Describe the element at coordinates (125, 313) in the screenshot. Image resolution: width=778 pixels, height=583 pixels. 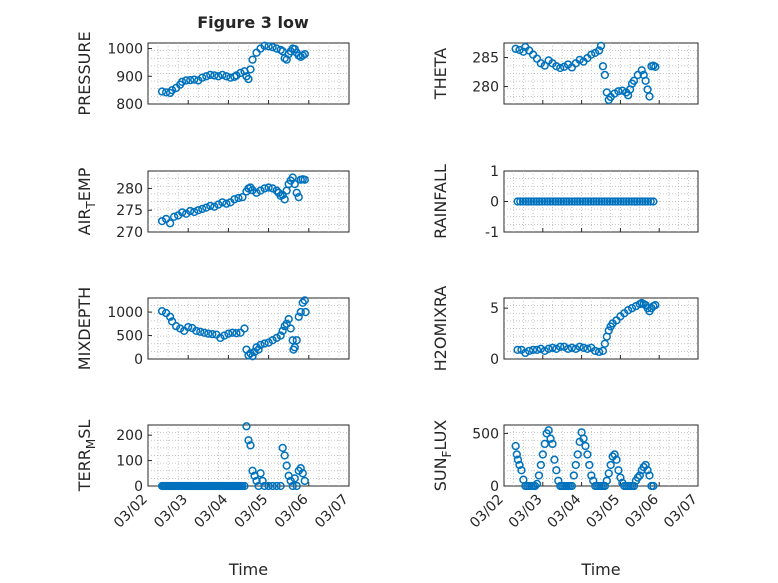
I see `y-tick-label: 1000` at that location.